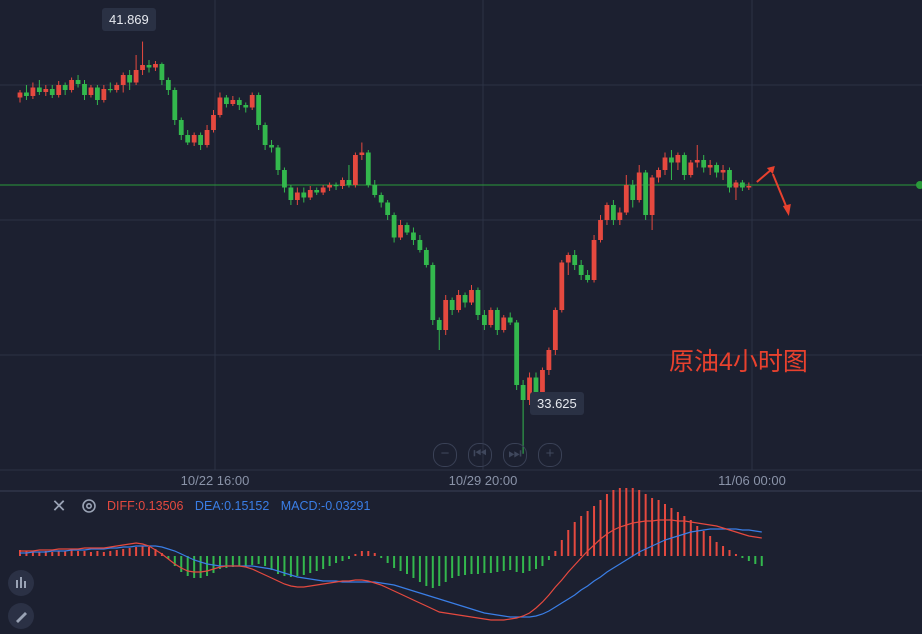 This screenshot has height=634, width=922. Describe the element at coordinates (483, 480) in the screenshot. I see `x-tick-label-1: 10/29 20:00` at that location.